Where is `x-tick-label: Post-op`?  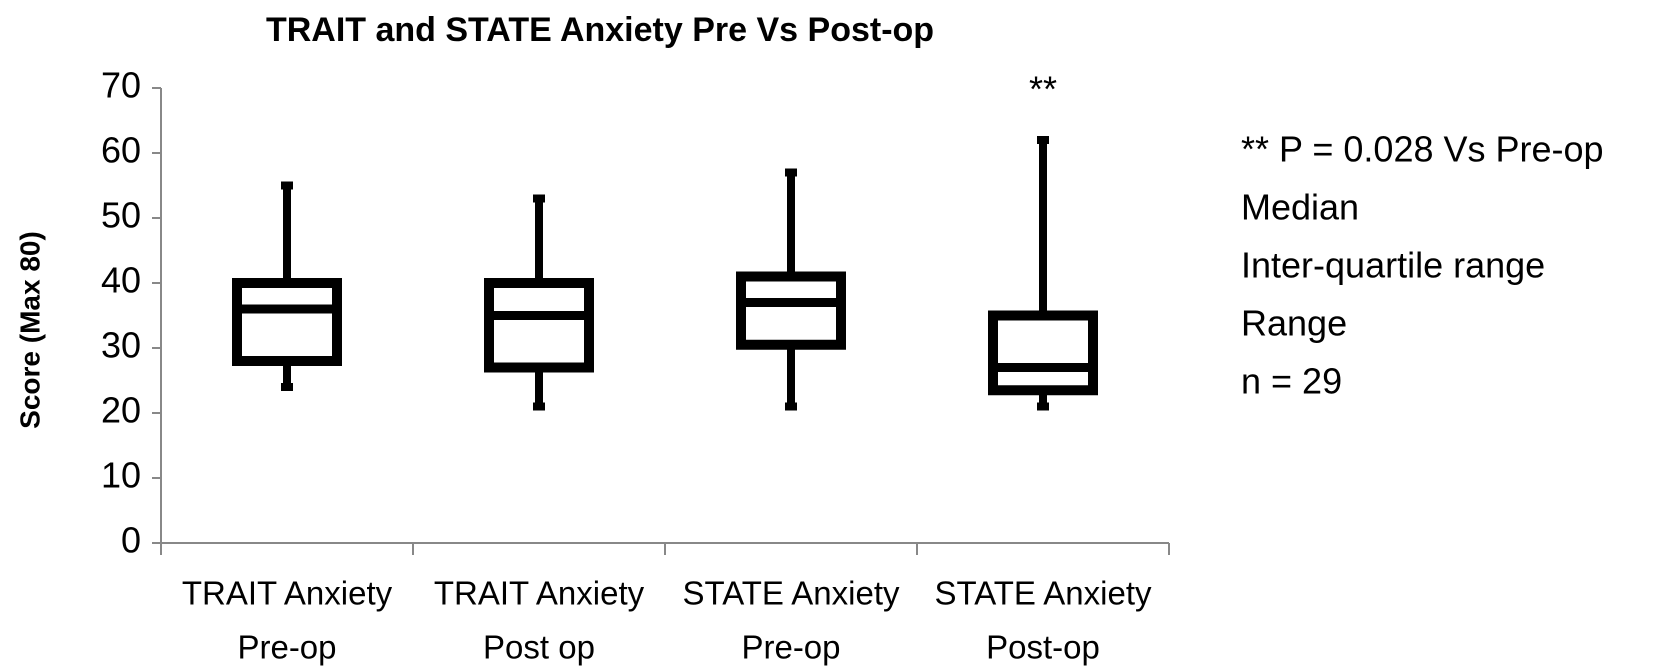 x-tick-label: Post-op is located at coordinates (1043, 647).